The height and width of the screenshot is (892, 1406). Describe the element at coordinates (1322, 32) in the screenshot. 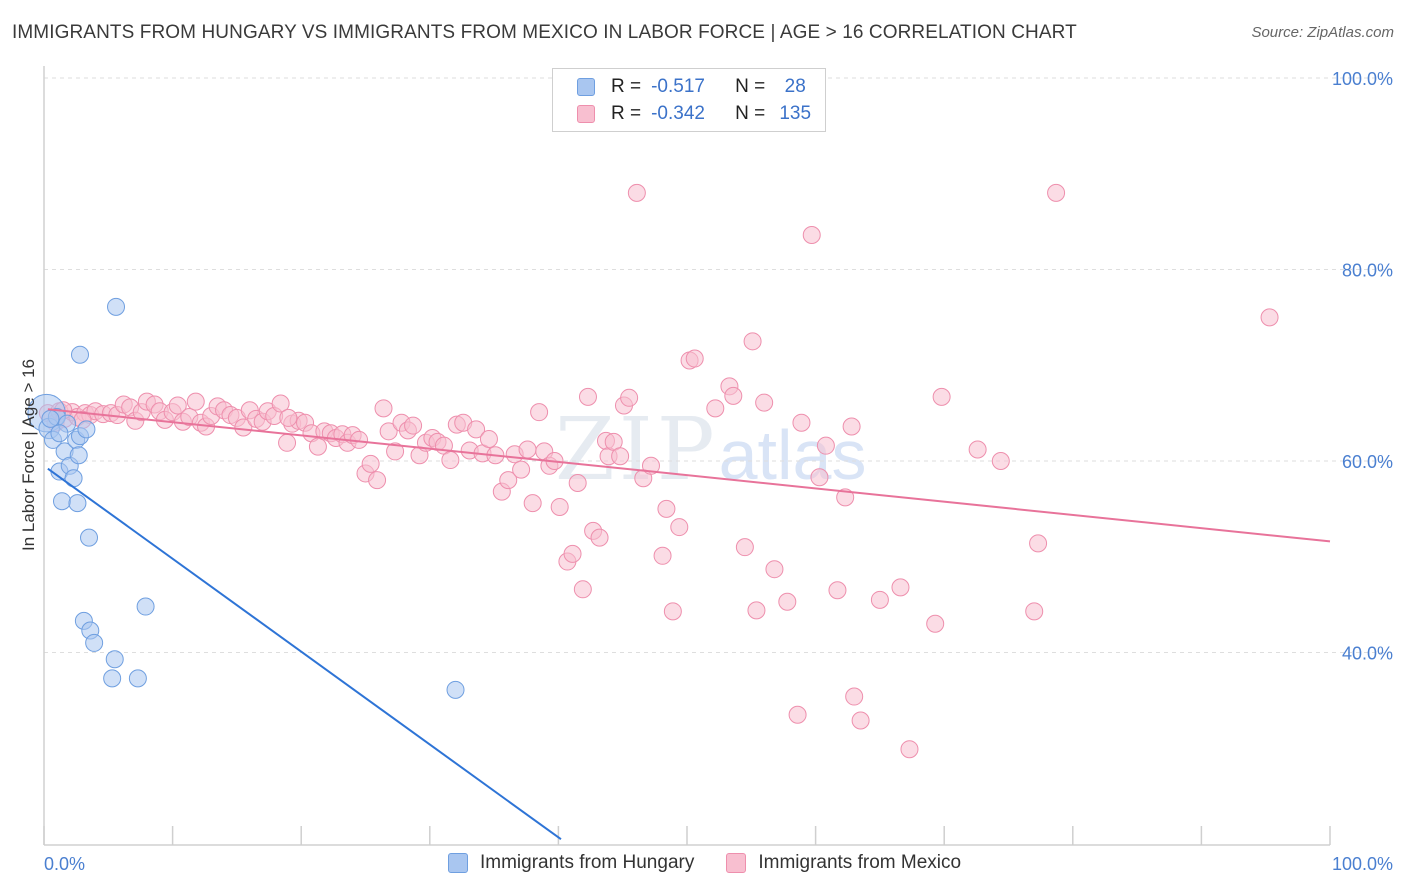

I see `source-label: Source: ZipAtlas.com` at that location.